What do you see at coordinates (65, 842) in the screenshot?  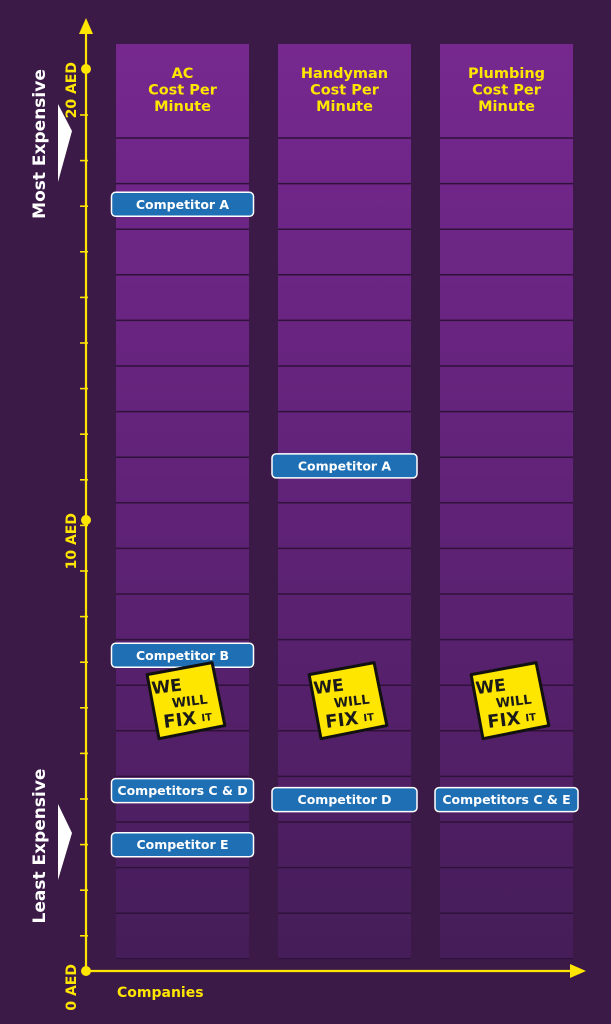 I see `least-expensive-arrow-icon` at bounding box center [65, 842].